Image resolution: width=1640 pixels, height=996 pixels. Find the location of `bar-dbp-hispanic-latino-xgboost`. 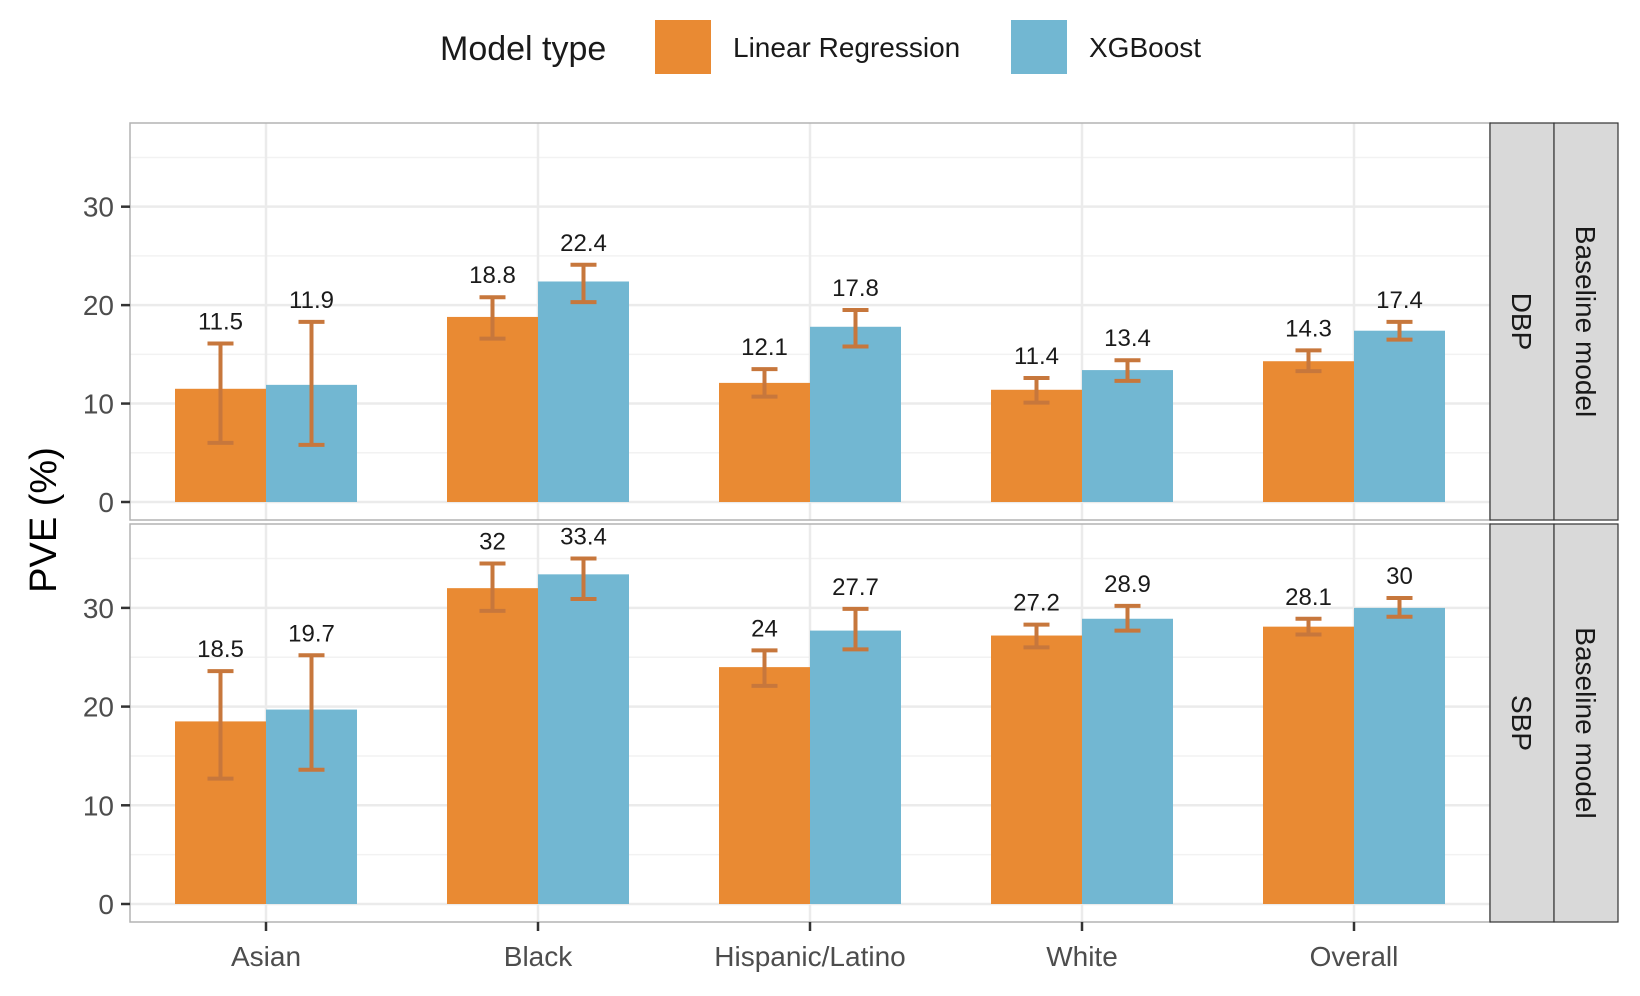

bar-dbp-hispanic-latino-xgboost is located at coordinates (855, 414).